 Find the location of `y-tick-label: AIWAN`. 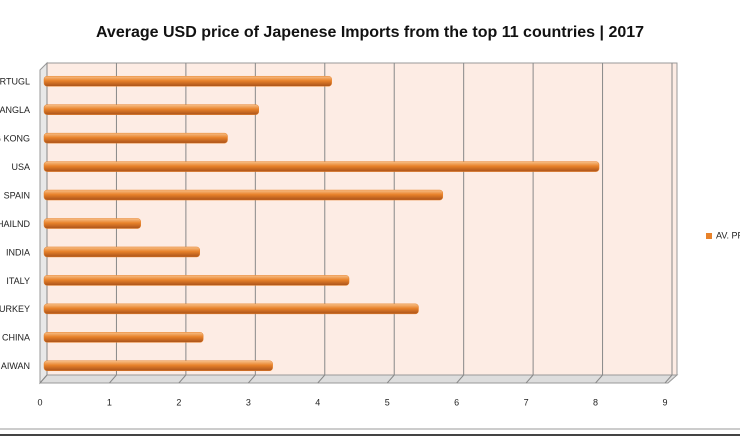

y-tick-label: AIWAN is located at coordinates (15, 366).